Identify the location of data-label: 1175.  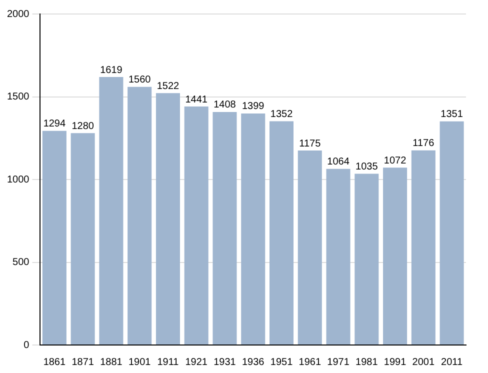
(310, 144).